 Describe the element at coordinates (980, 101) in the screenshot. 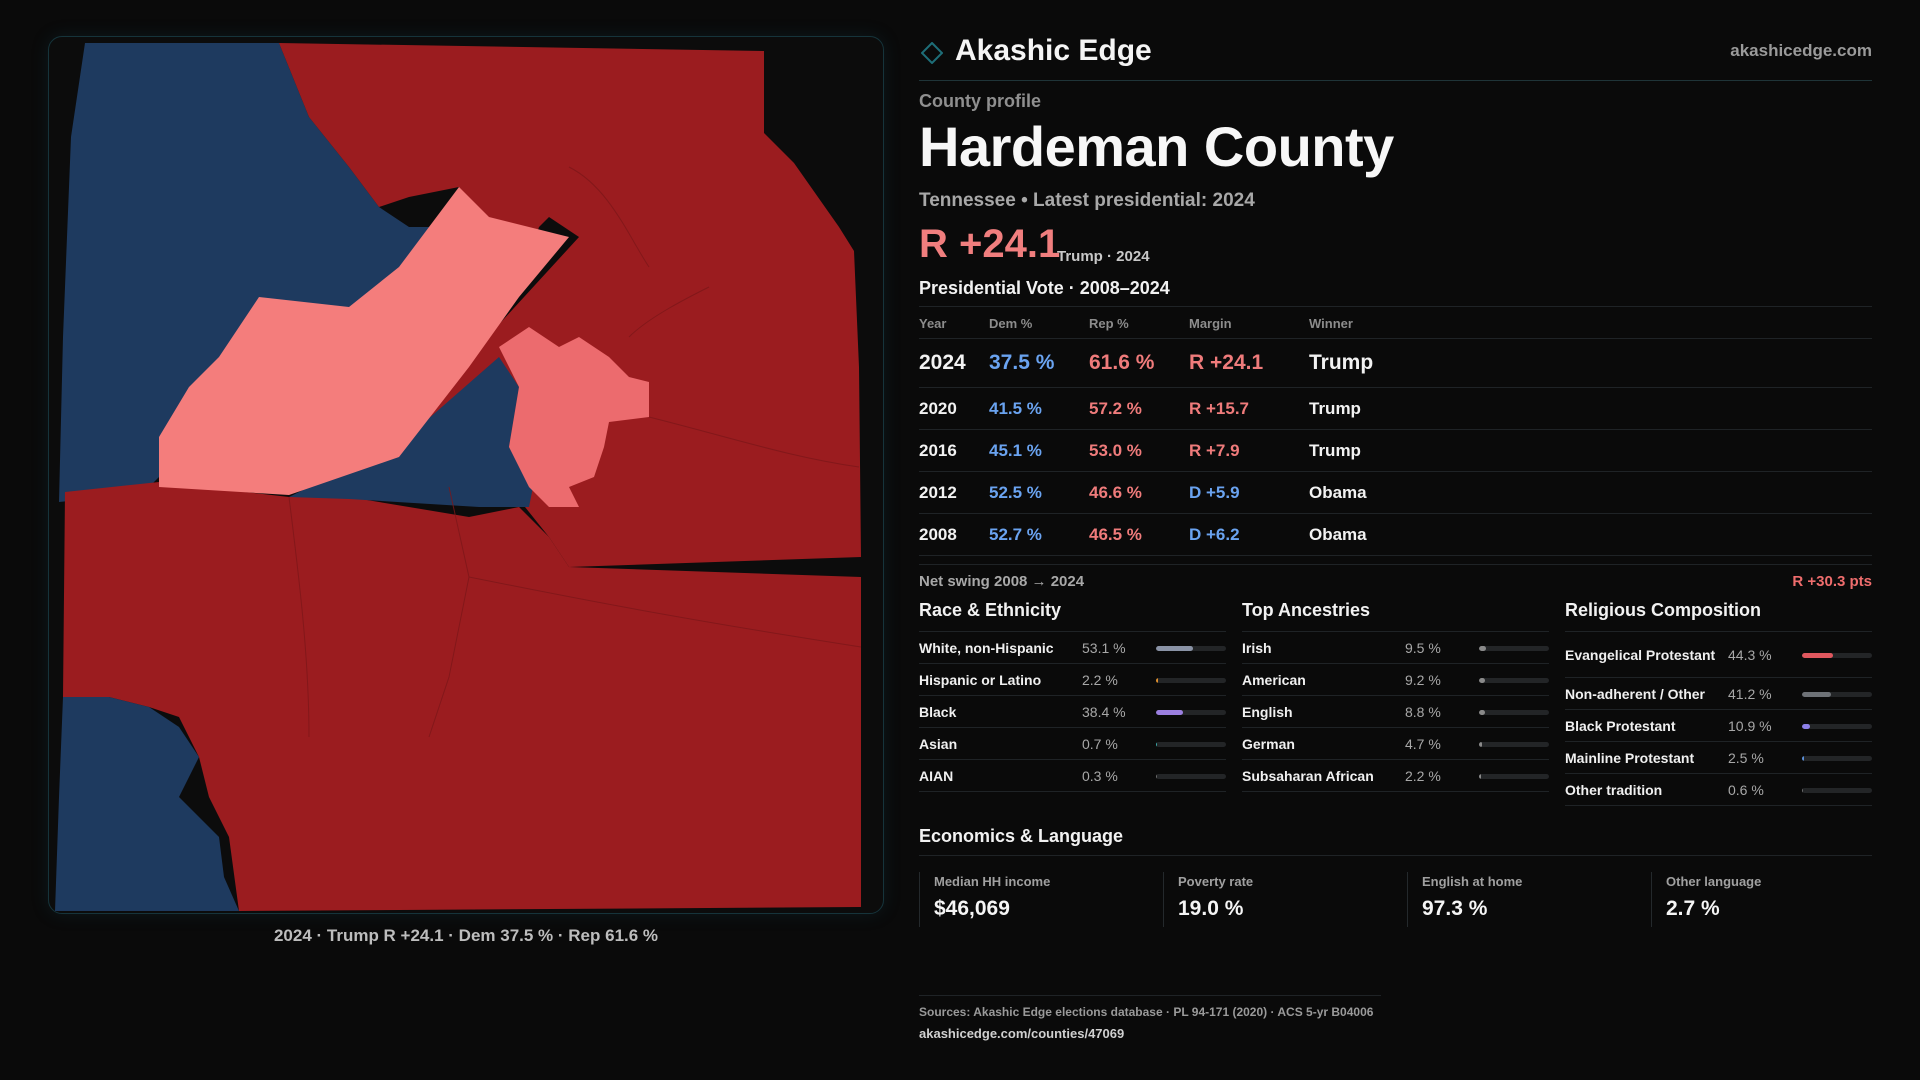

I see `eyebrow-label: County profile` at that location.